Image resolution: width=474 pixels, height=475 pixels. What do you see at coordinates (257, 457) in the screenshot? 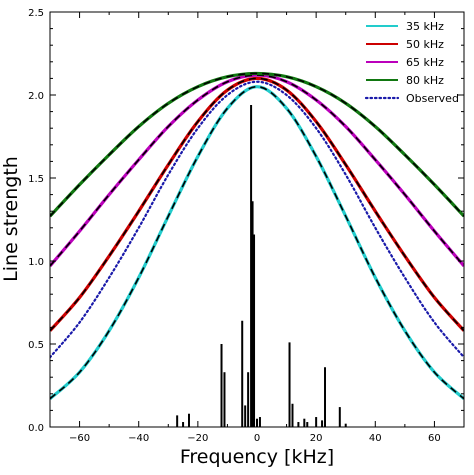
I see `x-axis-label: Frequency [kHz]` at bounding box center [257, 457].